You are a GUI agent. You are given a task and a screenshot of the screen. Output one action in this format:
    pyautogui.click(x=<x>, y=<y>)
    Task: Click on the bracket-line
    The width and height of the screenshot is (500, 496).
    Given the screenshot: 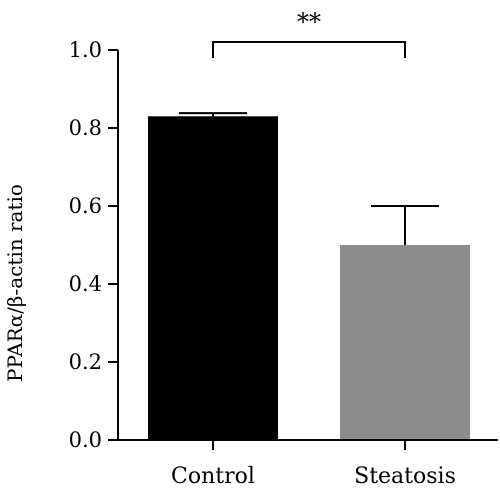 What is the action you would take?
    pyautogui.click(x=309, y=49)
    